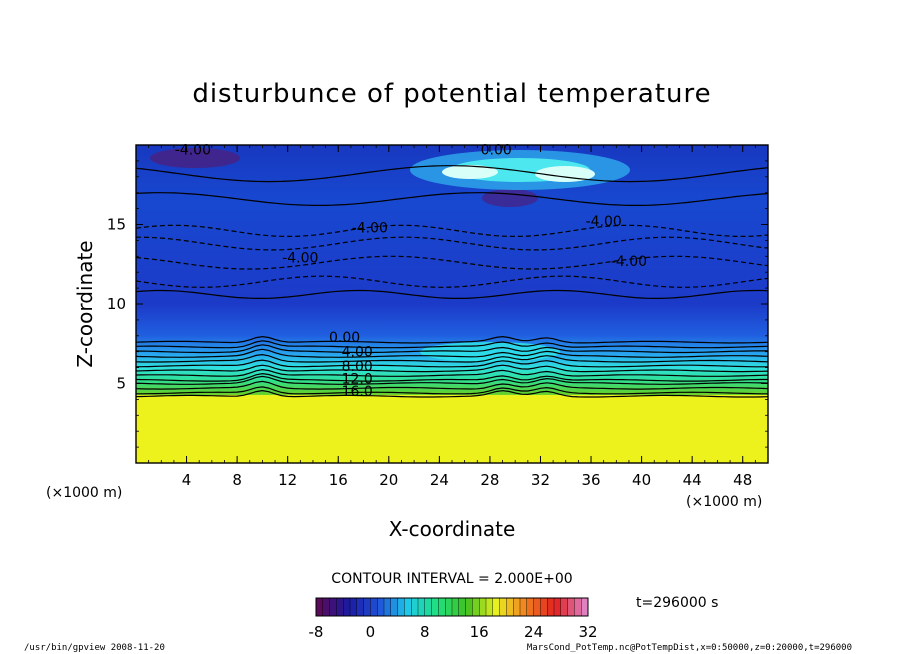 This screenshot has width=904, height=654. Describe the element at coordinates (187, 480) in the screenshot. I see `x-tick-label: 4` at that location.